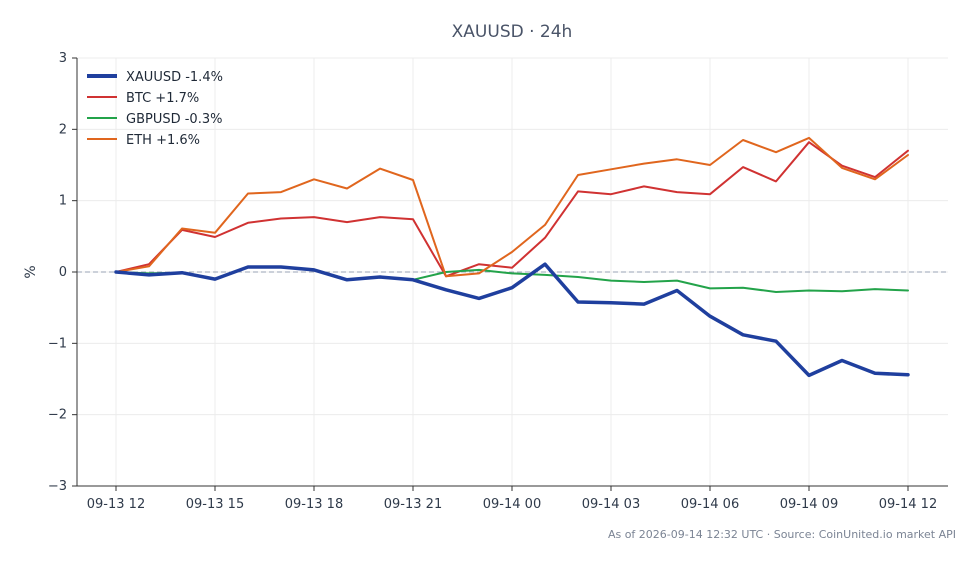 This screenshot has height=564, width=980. Describe the element at coordinates (63, 201) in the screenshot. I see `y-tick-label: 1` at that location.